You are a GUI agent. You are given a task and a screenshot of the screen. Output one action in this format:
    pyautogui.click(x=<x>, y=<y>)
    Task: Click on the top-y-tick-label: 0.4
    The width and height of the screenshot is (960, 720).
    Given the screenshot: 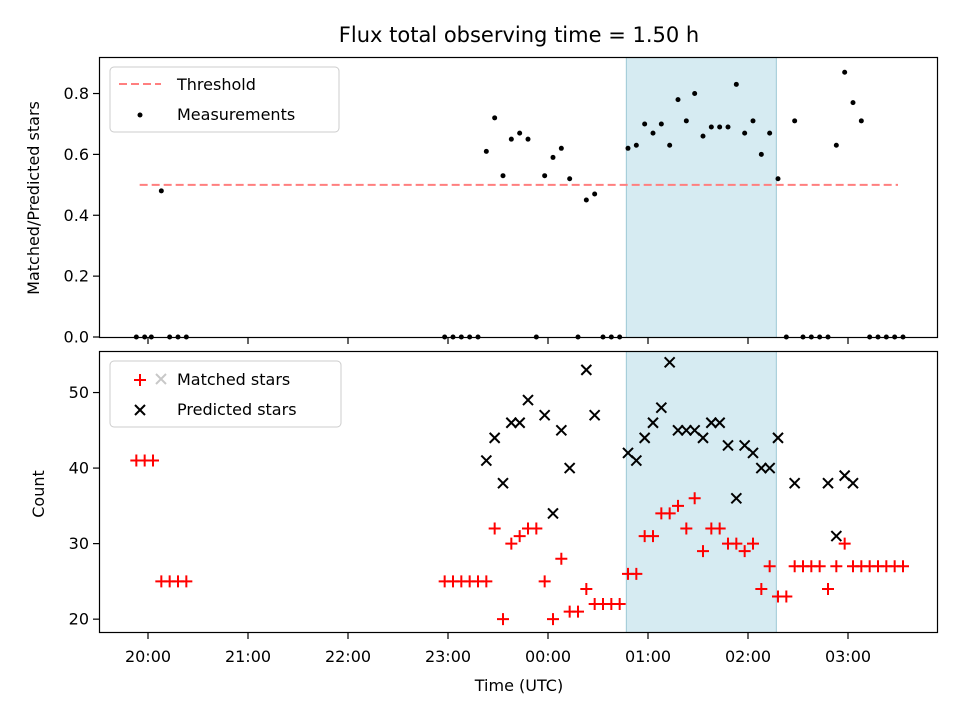 What is the action you would take?
    pyautogui.click(x=76, y=215)
    